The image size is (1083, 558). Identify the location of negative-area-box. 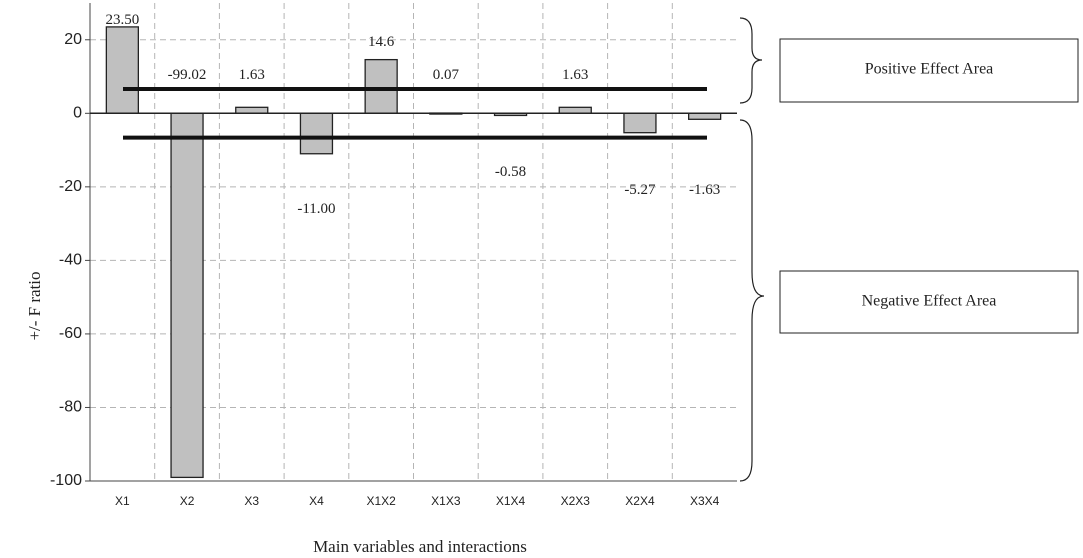
(929, 302).